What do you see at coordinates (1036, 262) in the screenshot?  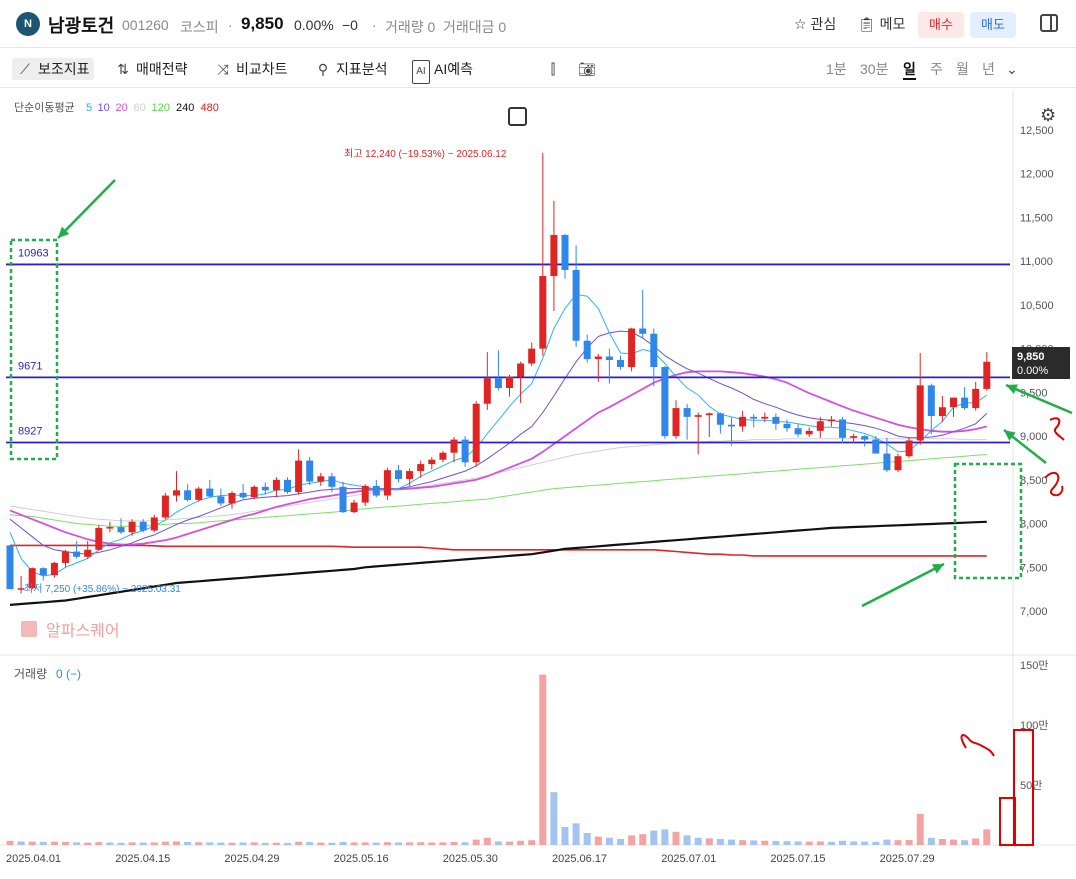 I see `y-tick-label: 11,000` at bounding box center [1036, 262].